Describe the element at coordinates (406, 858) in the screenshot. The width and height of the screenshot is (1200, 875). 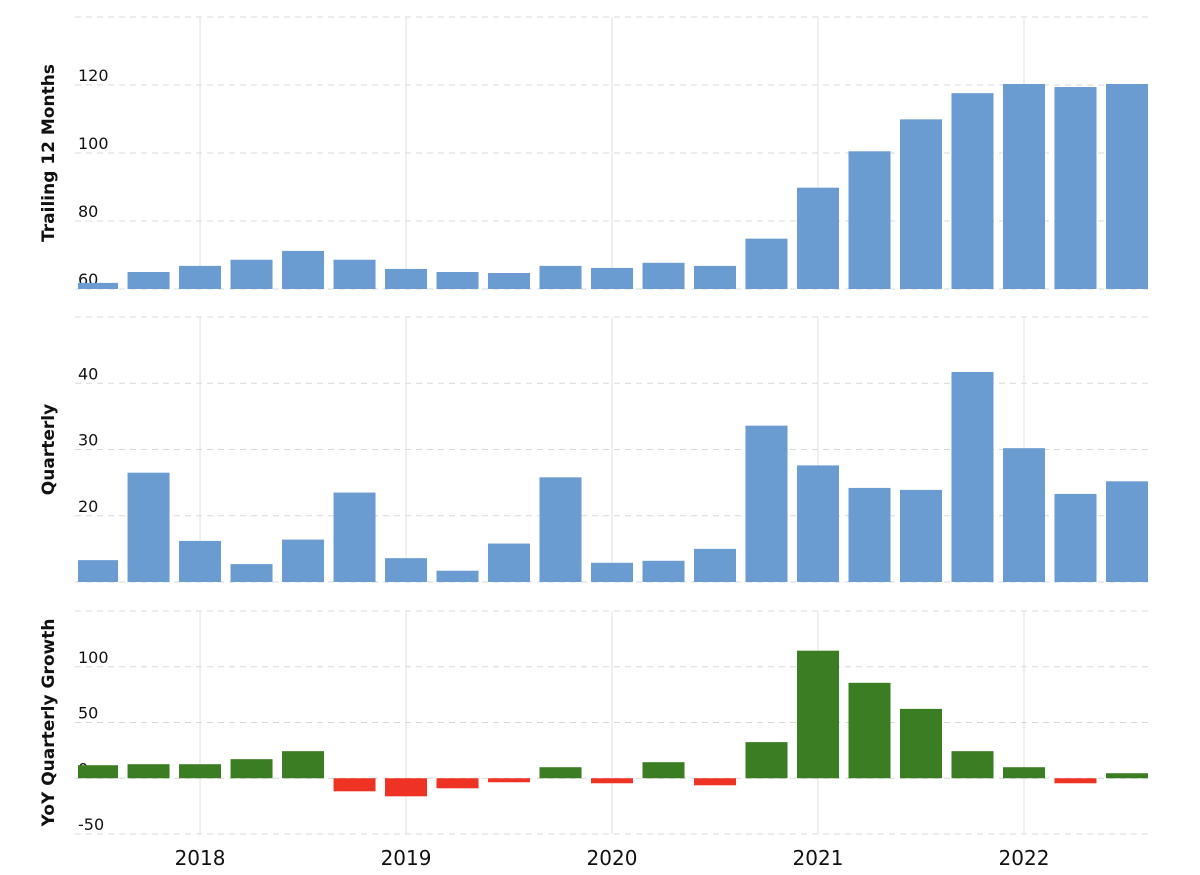
I see `x-tick-label: 2019` at that location.